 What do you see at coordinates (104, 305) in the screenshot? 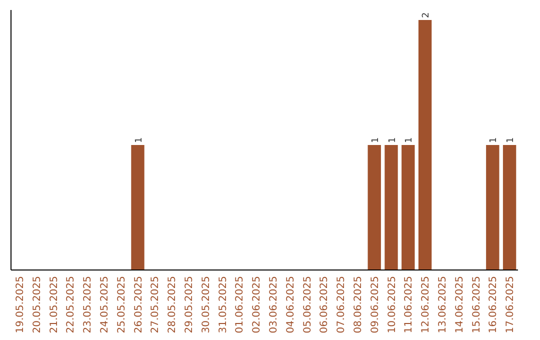
I see `x-tick-label: 24.05.2025` at bounding box center [104, 305].